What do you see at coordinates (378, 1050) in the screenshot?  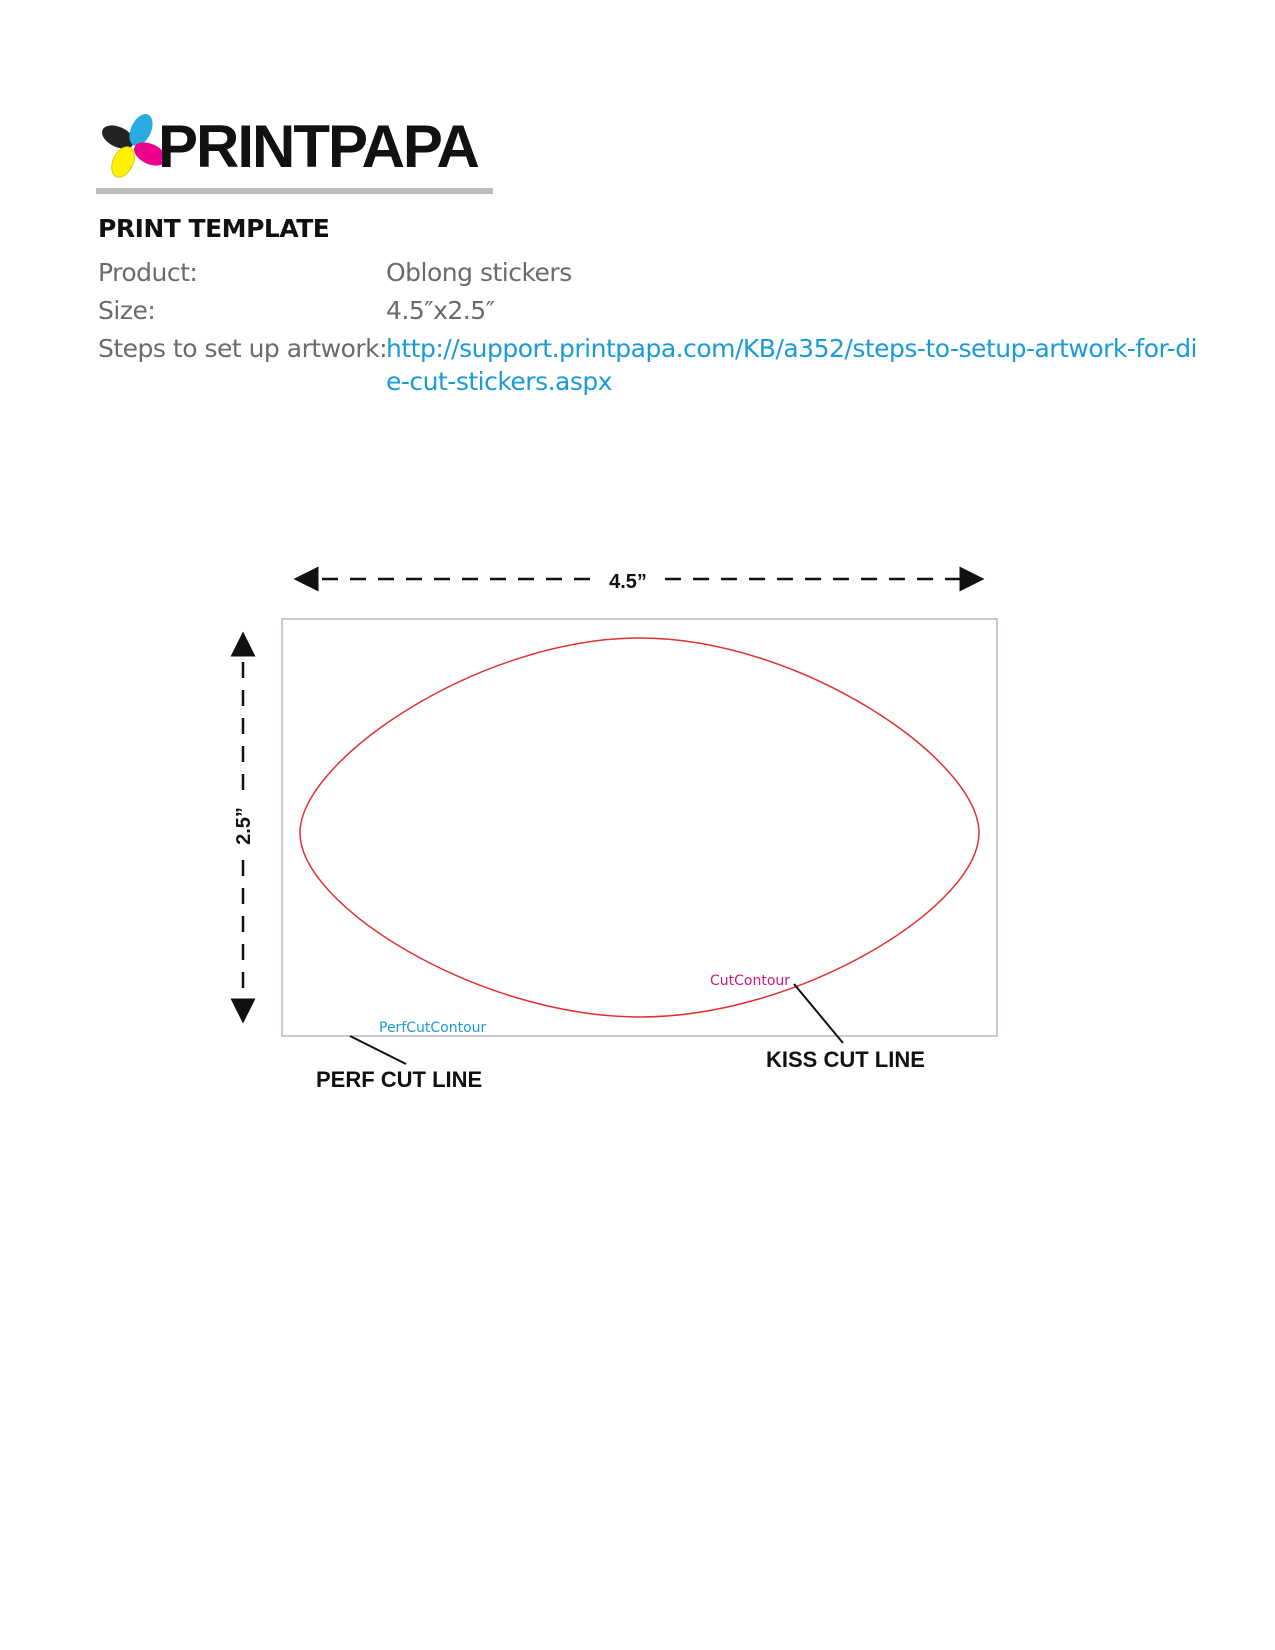 I see `perf-cut-leader` at bounding box center [378, 1050].